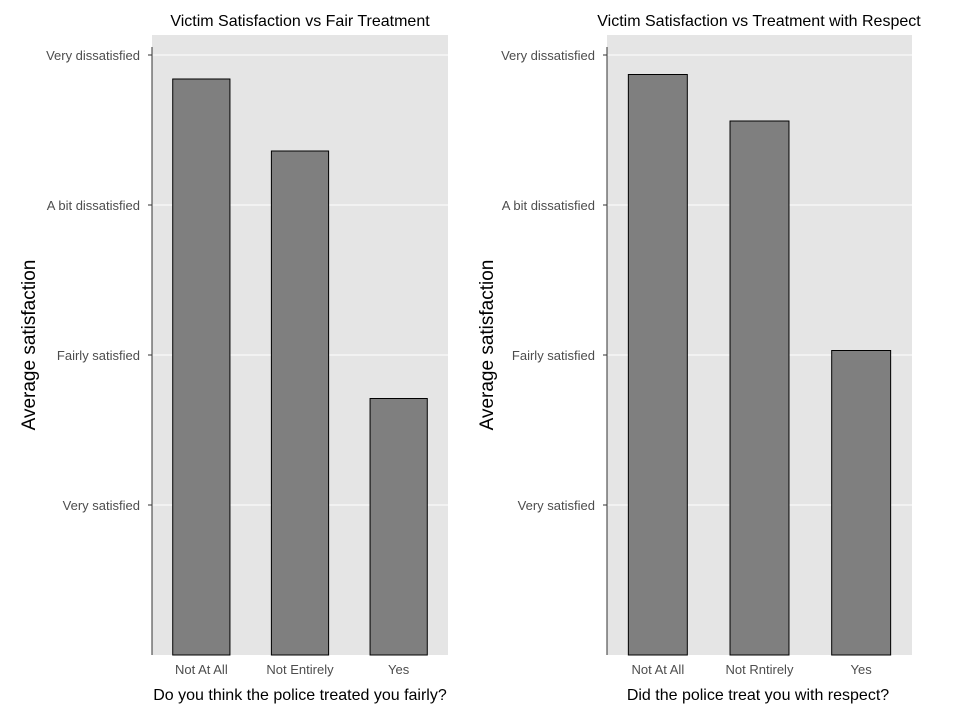  What do you see at coordinates (760, 669) in the screenshot?
I see `x-tick-label: Not Rntirely` at bounding box center [760, 669].